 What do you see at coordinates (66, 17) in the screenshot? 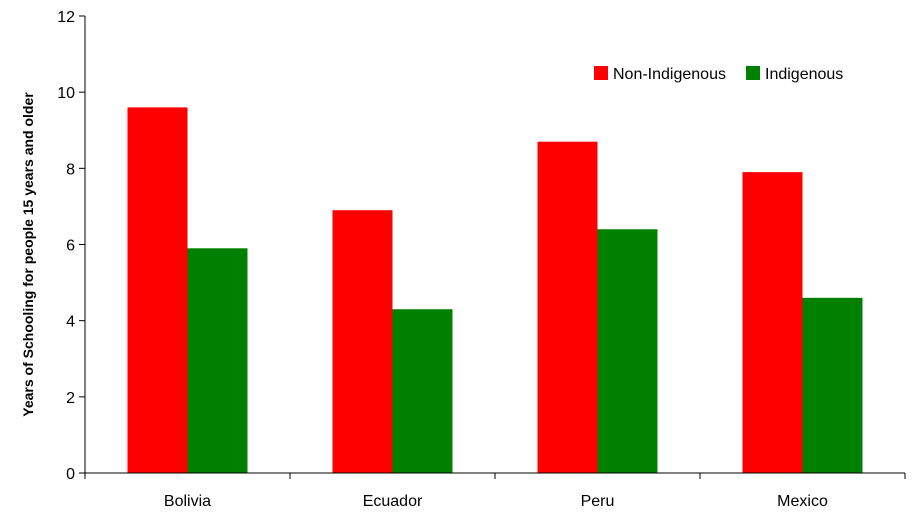
I see `y-tick-label: 12` at bounding box center [66, 17].